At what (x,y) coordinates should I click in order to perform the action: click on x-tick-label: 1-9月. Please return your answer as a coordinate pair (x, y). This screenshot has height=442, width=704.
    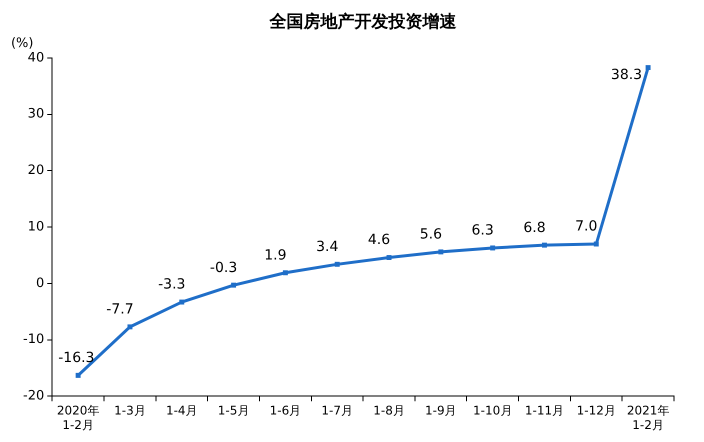
    Looking at the image, I should click on (441, 411).